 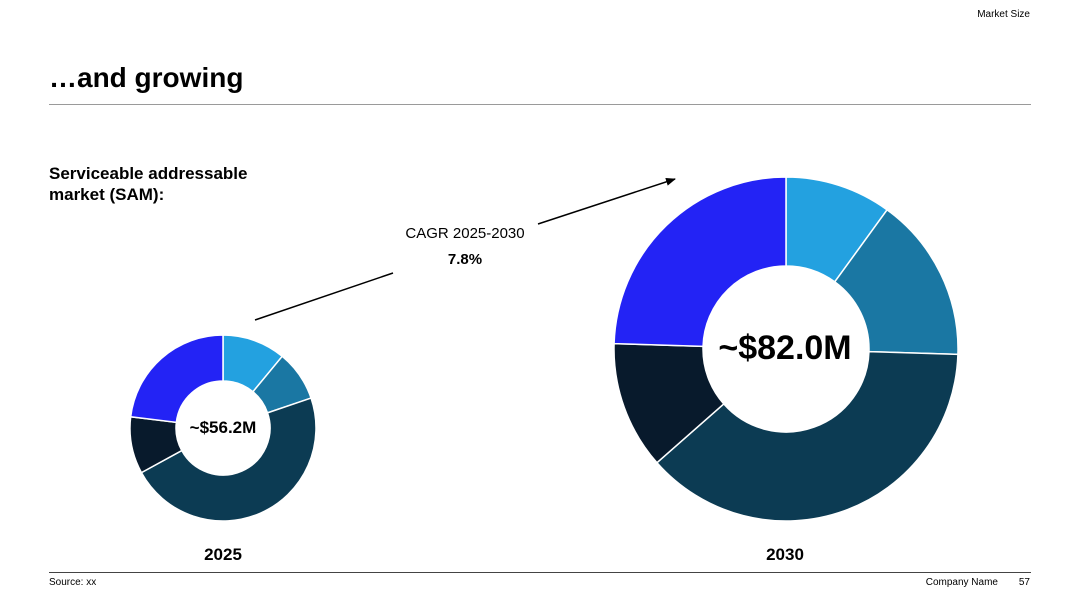 I want to click on cagr-arrow-tail, so click(x=324, y=296).